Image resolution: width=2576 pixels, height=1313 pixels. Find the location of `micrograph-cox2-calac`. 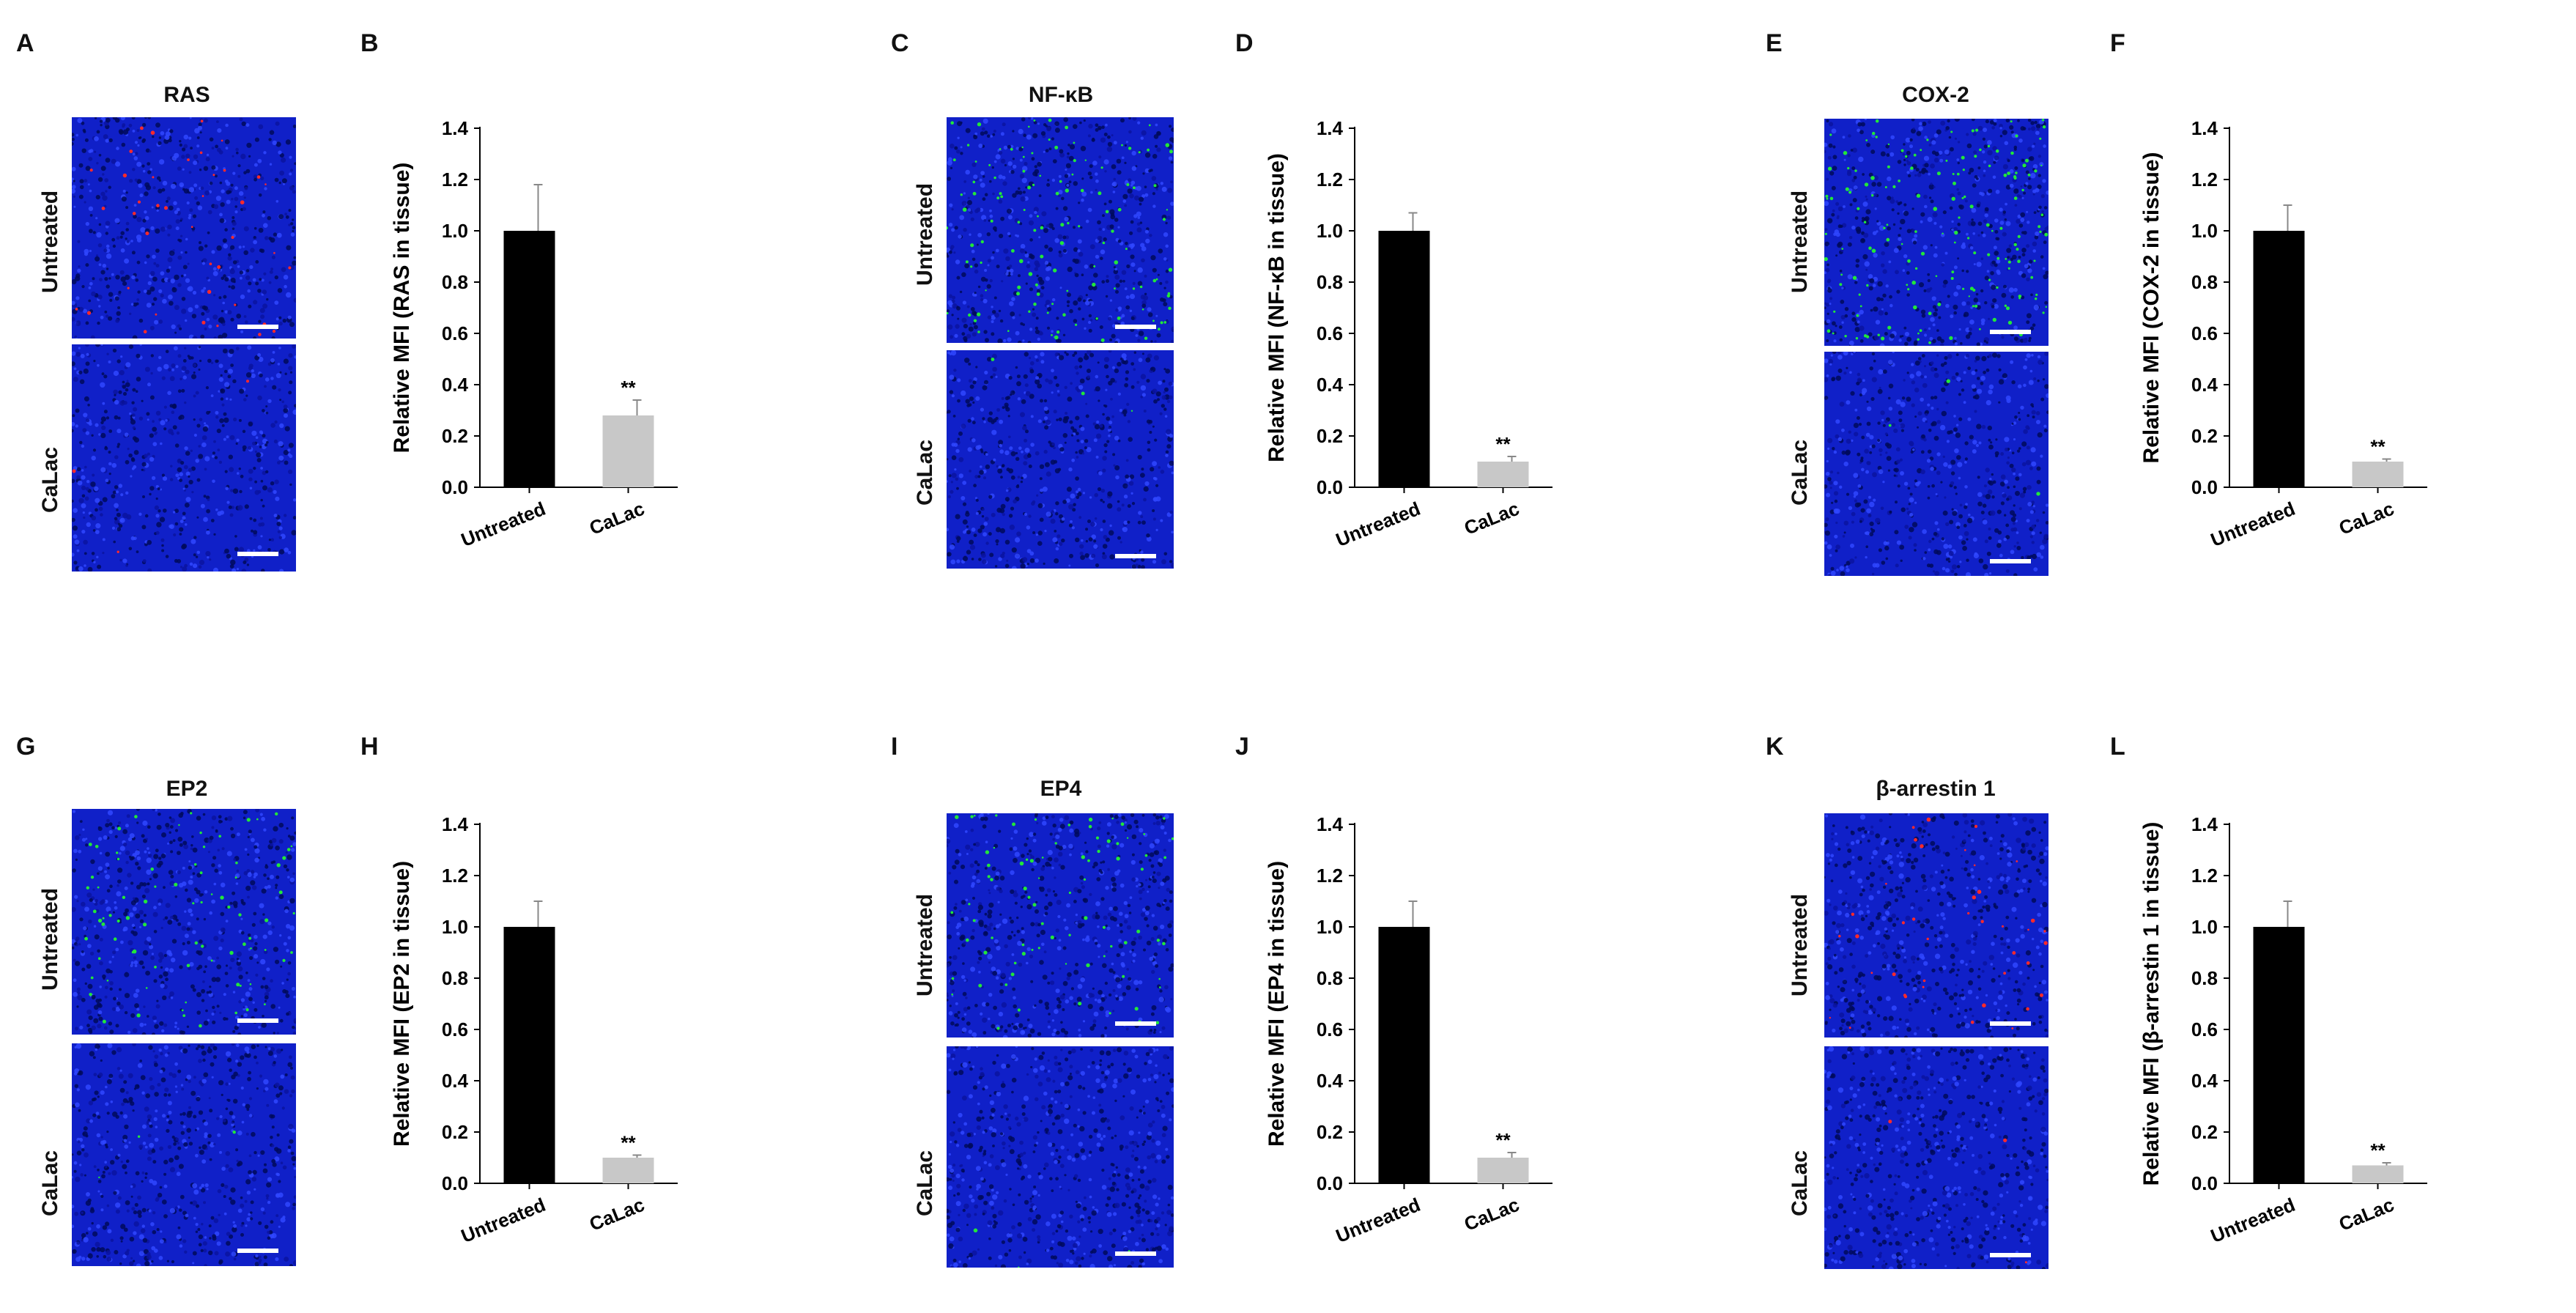

micrograph-cox2-calac is located at coordinates (1936, 464).